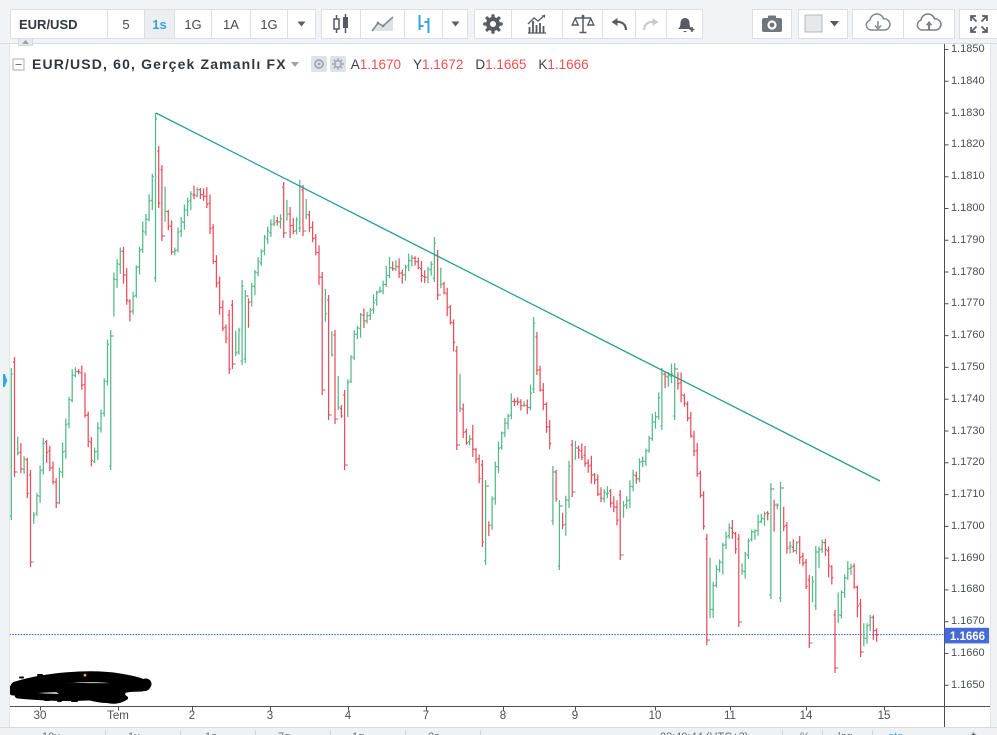 The height and width of the screenshot is (735, 997). Describe the element at coordinates (967, 637) in the screenshot. I see `svg-text: 1.1666` at that location.